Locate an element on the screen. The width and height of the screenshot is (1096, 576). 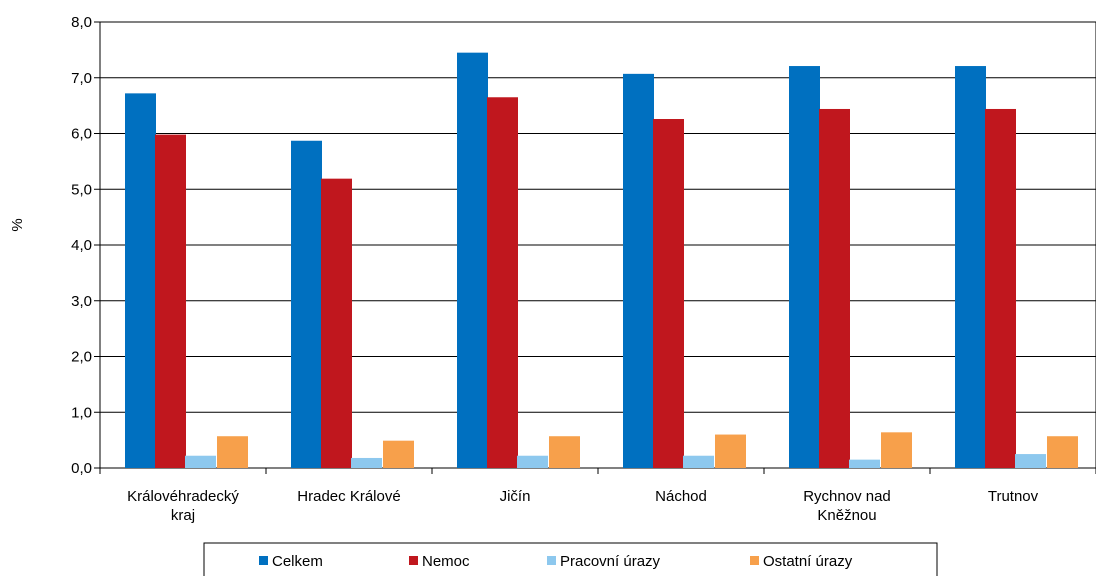
legend-label: Nemoc is located at coordinates (446, 561).